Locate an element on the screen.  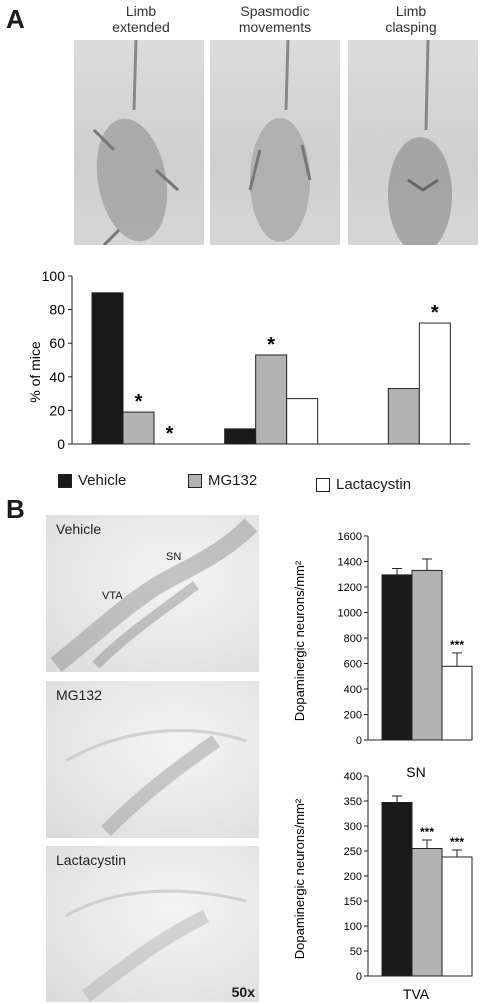
y-tick-label: 20 is located at coordinates (57, 410).